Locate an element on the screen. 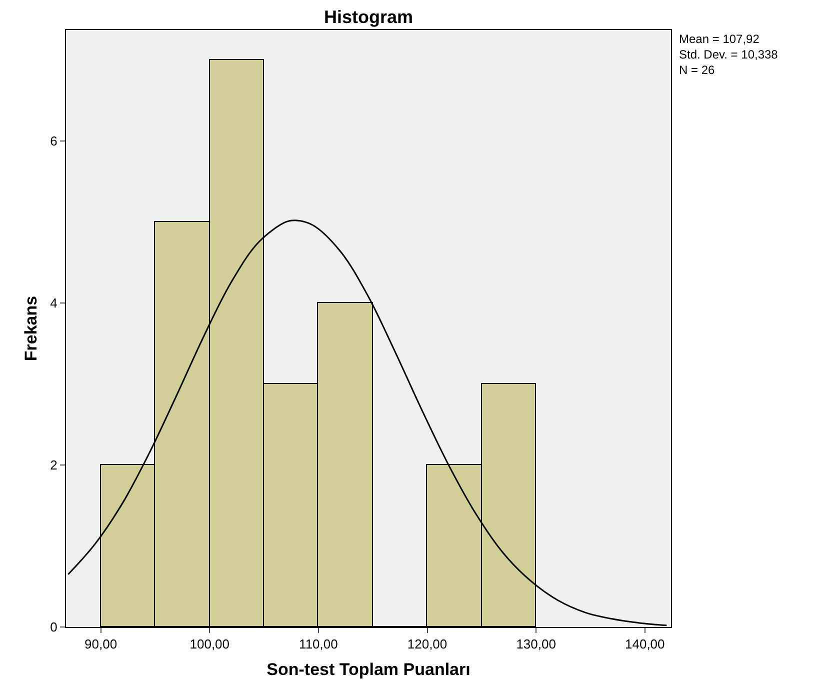  x-tick-label: 100,00 is located at coordinates (210, 644).